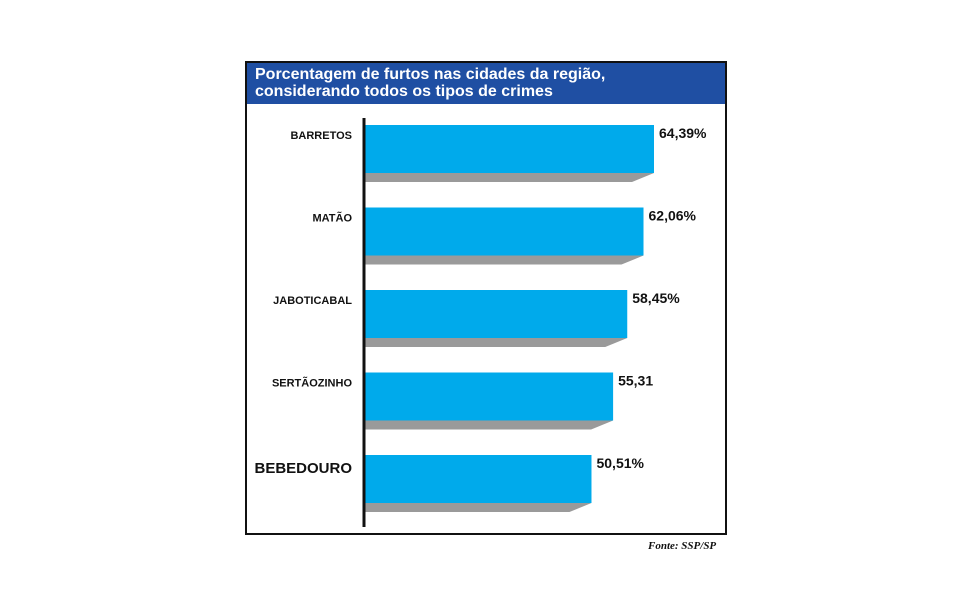  I want to click on category-label: SERTÃOZINHO, so click(312, 383).